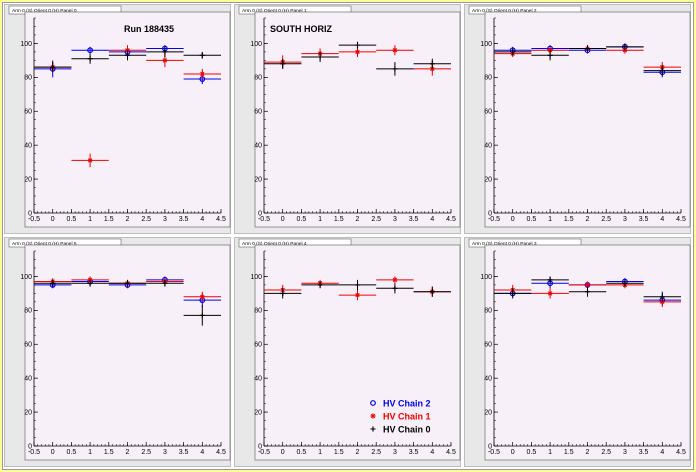 The image size is (696, 472). Describe the element at coordinates (588, 219) in the screenshot. I see `x-tick-label-2-5: 2` at that location.